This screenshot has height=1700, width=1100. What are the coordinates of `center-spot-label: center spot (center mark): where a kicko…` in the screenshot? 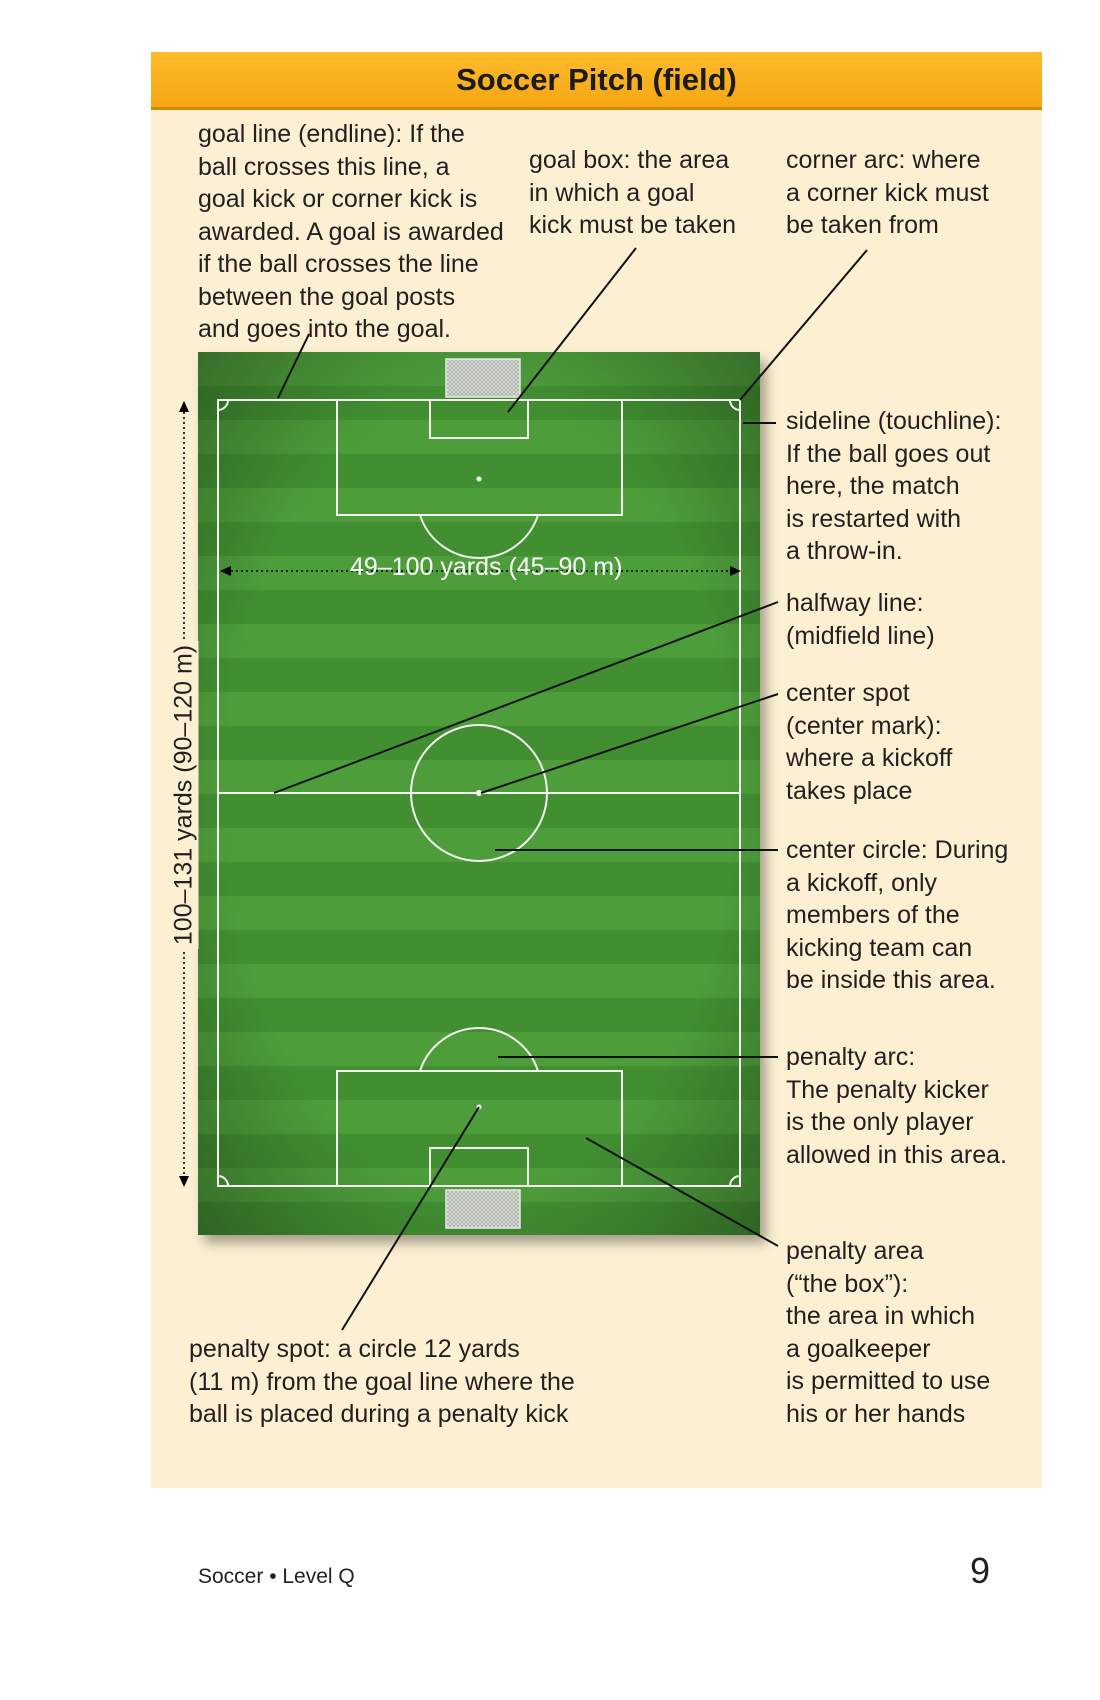 It's located at (869, 742).